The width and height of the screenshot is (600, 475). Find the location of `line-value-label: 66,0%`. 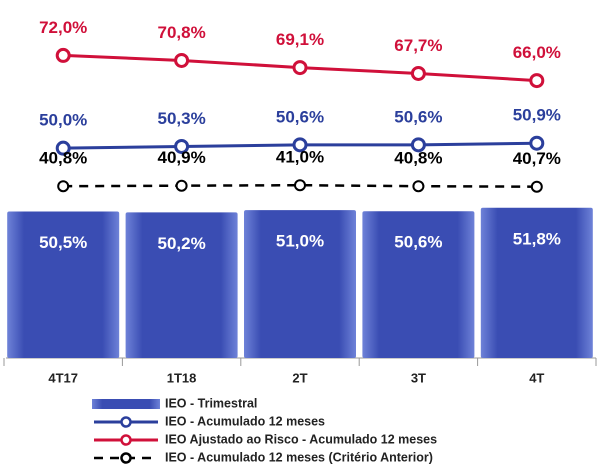

line-value-label: 66,0% is located at coordinates (537, 52).